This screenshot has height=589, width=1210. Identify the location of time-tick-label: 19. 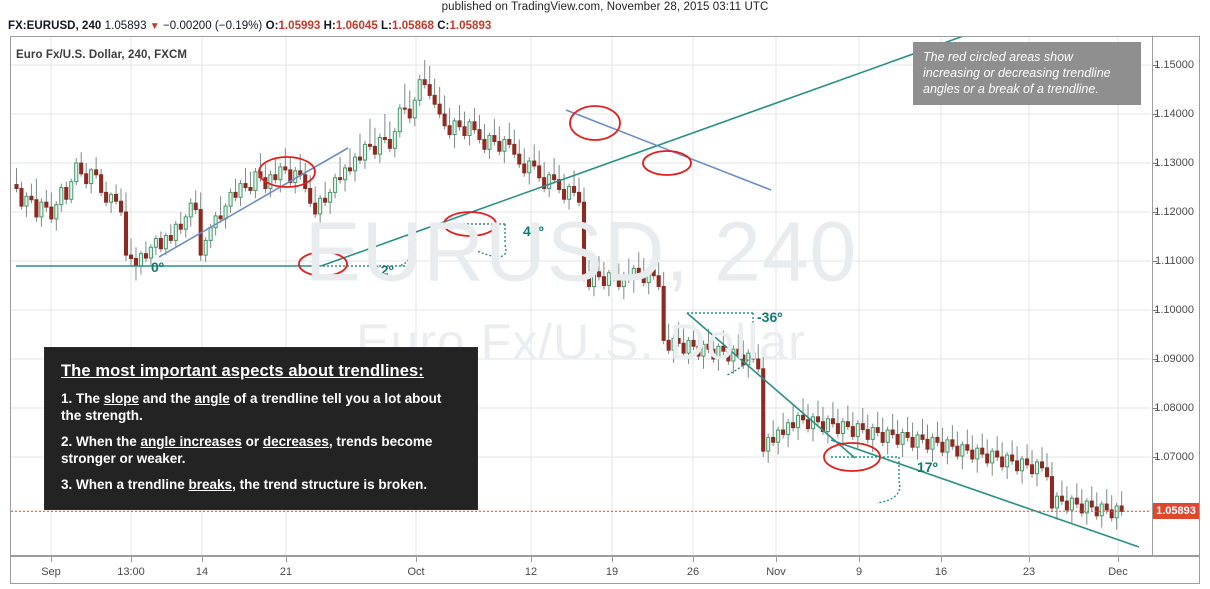
(612, 572).